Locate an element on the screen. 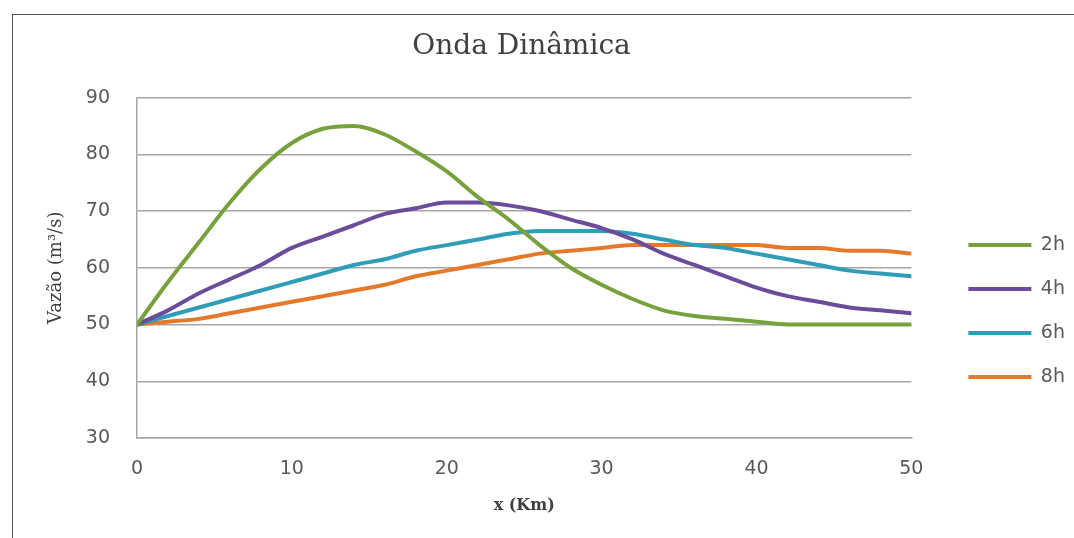  legend-label: 8h is located at coordinates (1053, 374).